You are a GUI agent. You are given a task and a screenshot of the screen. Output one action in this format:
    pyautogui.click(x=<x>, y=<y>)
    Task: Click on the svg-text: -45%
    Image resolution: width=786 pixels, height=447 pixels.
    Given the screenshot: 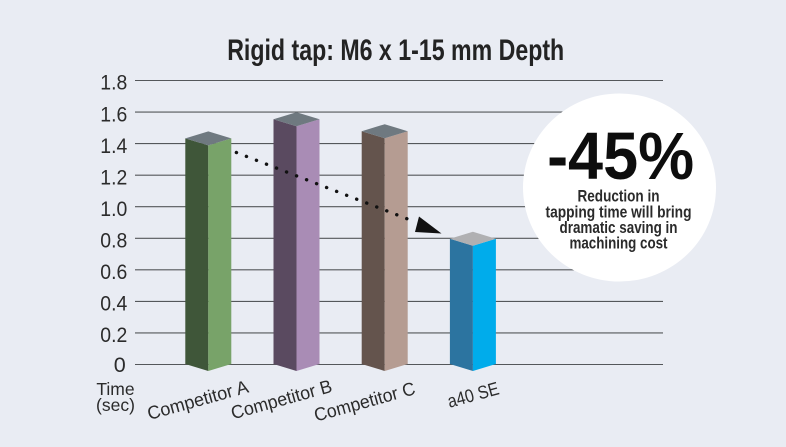 What is the action you would take?
    pyautogui.click(x=620, y=156)
    